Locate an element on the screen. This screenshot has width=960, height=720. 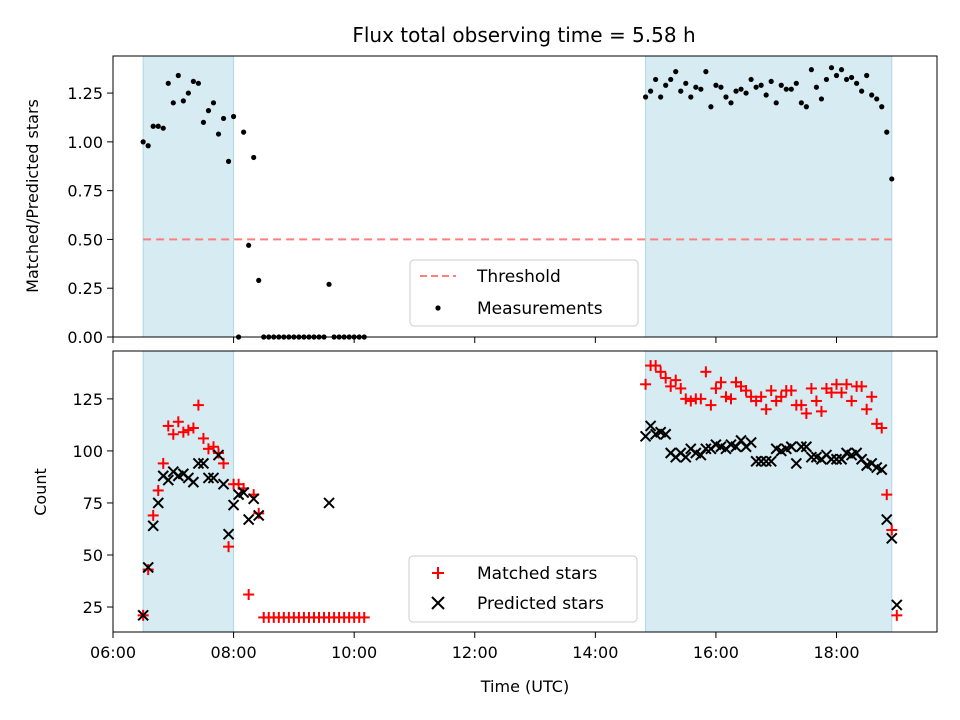
bottom-y-tick-label: 125 is located at coordinates (87, 399).